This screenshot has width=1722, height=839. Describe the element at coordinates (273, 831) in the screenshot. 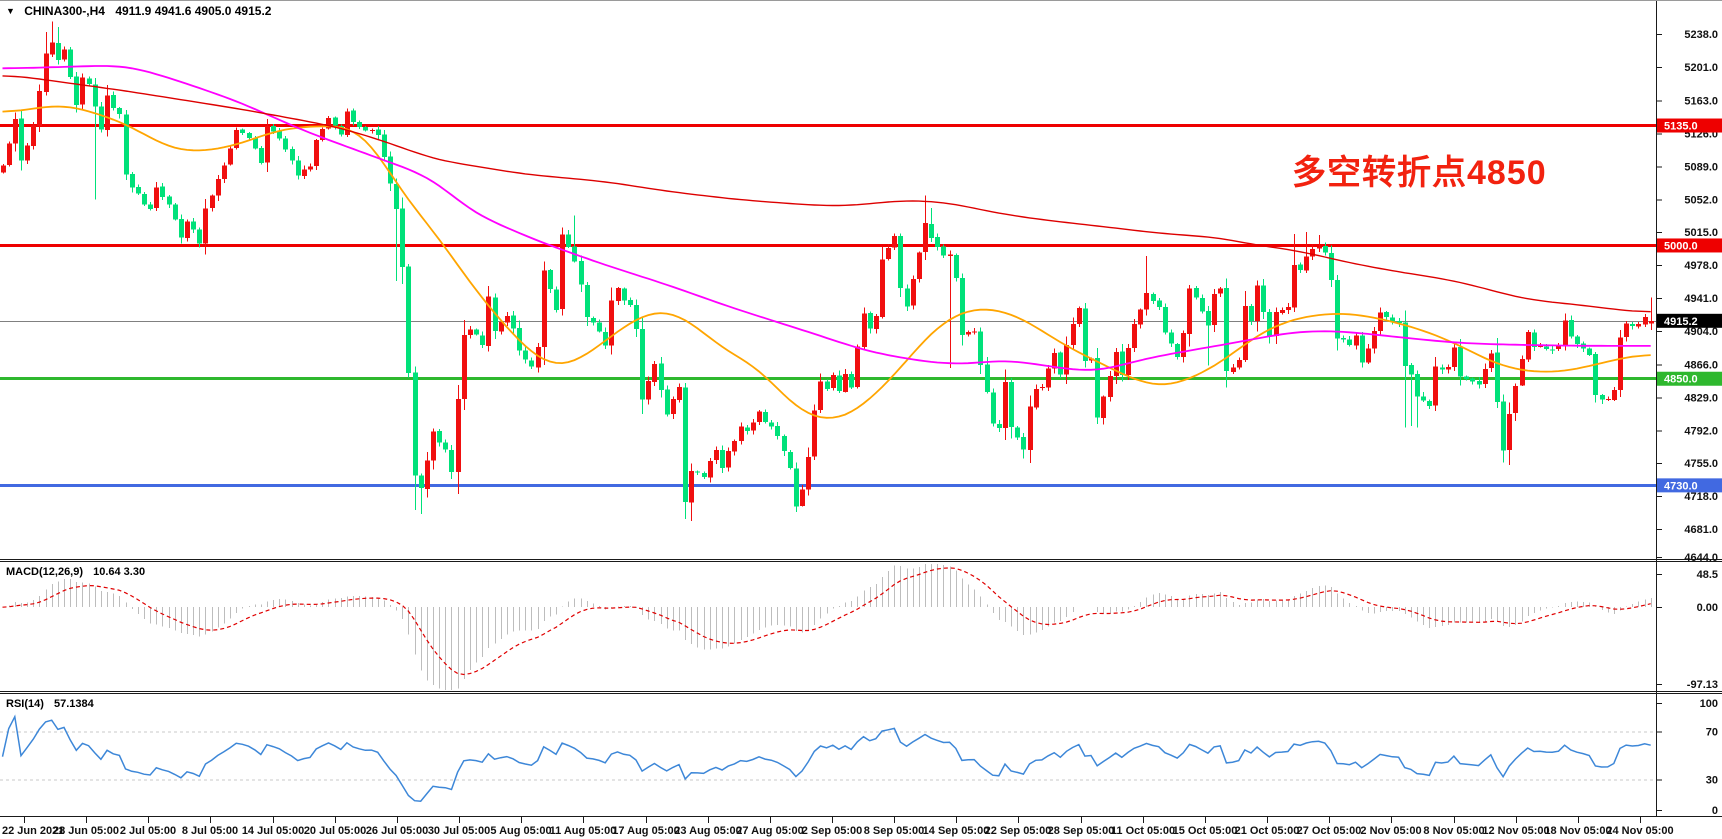

I see `time-axis-label: 14 Jul 05:00` at that location.